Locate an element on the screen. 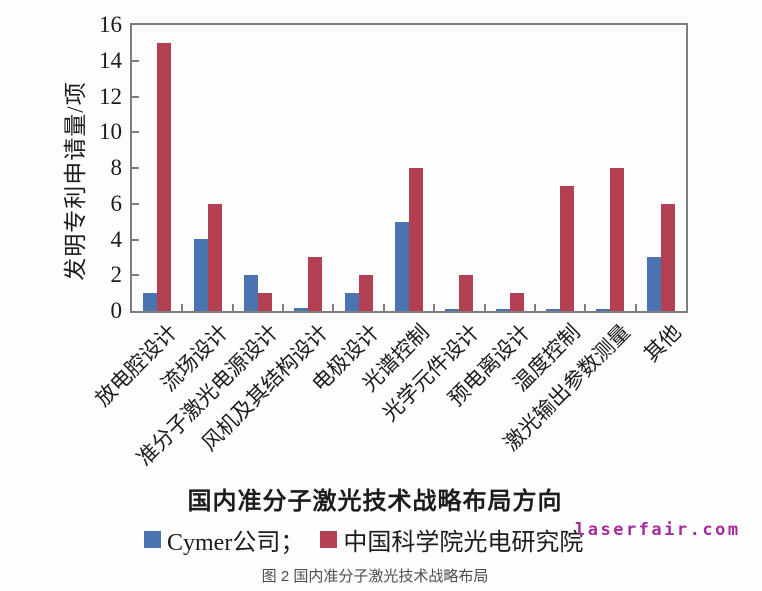 This screenshot has height=591, width=762. y-tick-label-14: 14 is located at coordinates (110, 60).